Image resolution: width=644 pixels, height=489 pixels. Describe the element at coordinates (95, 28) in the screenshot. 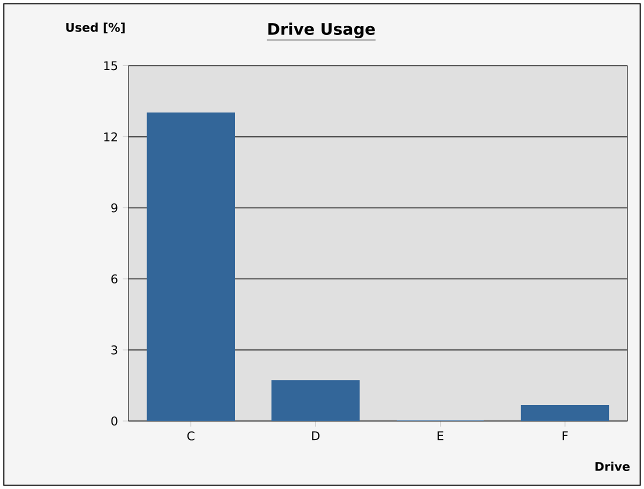

I see `y-axis-title: Used [%]` at that location.